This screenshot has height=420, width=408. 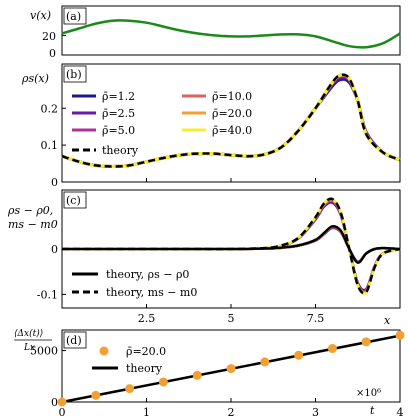 What do you see at coordinates (35, 78) in the screenshot?
I see `panel-b-ylabel: ρs(x)` at bounding box center [35, 78].